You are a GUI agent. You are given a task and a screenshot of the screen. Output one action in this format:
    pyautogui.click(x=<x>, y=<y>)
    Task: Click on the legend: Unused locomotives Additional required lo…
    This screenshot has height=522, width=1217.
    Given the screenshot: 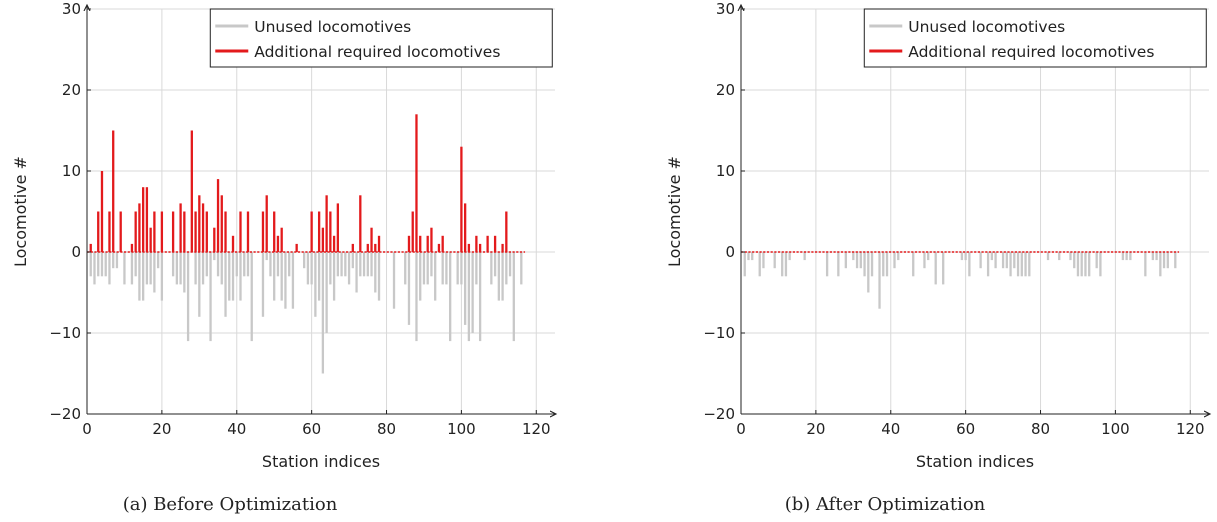 What is the action you would take?
    pyautogui.click(x=381, y=38)
    